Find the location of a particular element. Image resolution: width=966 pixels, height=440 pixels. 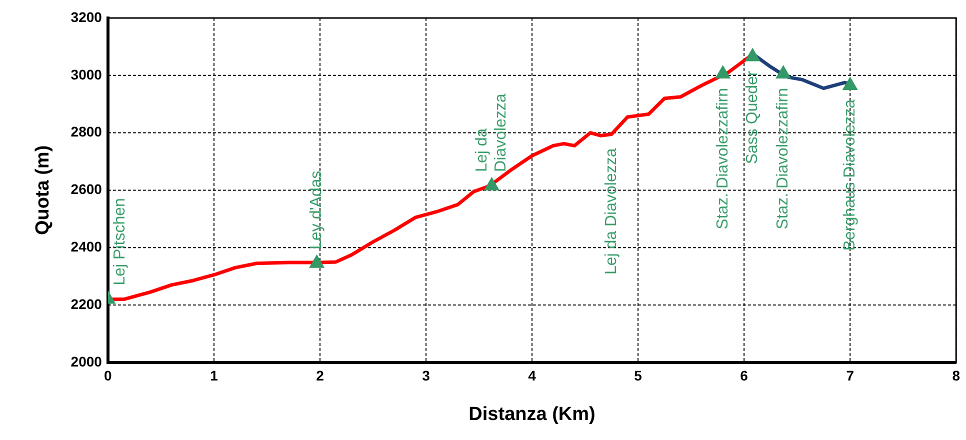

x-tick-label: 8 is located at coordinates (956, 376).